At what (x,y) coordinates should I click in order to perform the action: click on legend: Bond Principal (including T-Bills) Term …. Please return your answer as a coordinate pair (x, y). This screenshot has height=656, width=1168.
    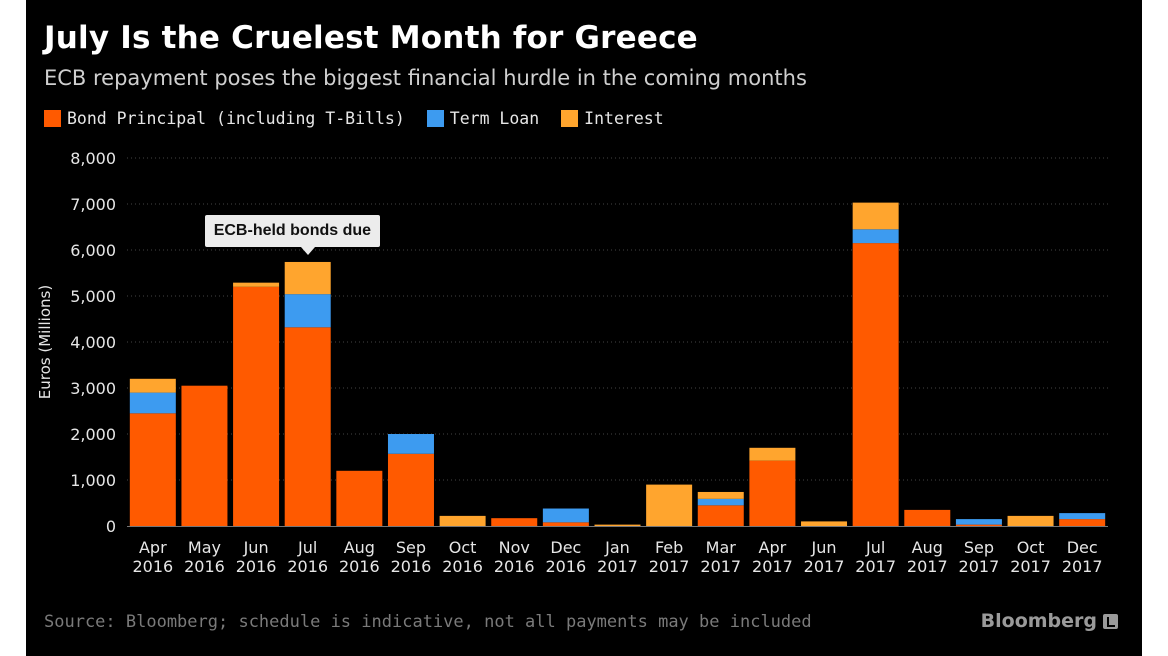
    Looking at the image, I should click on (365, 118).